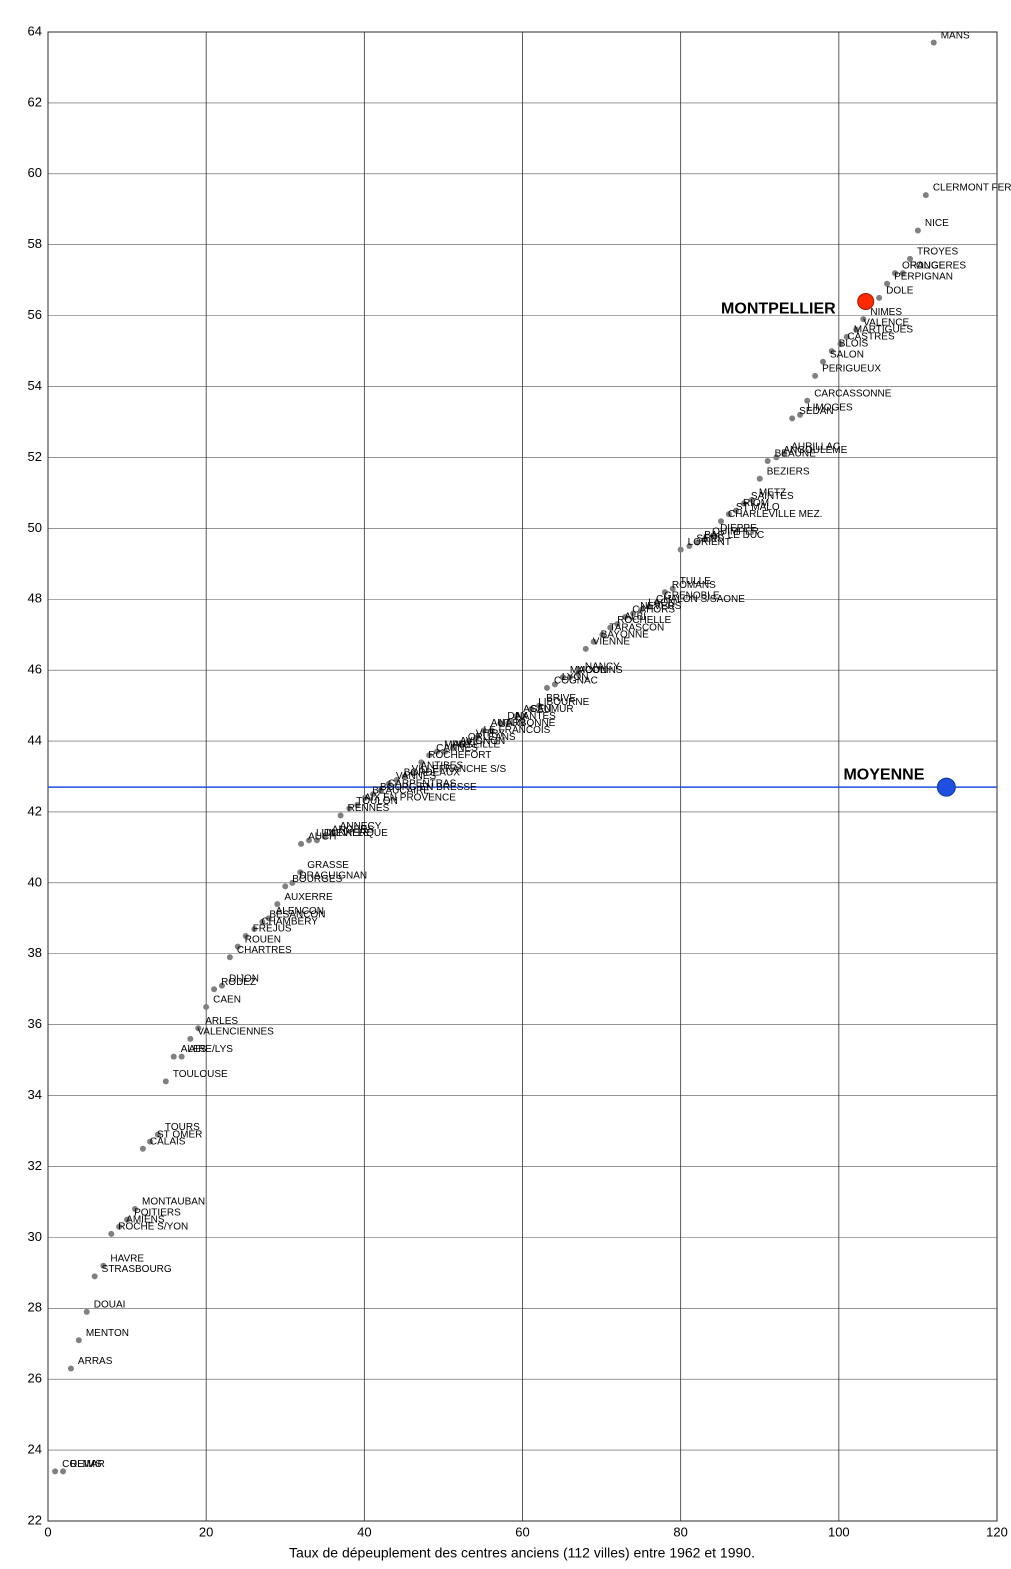  I want to click on point-label: CHAMBERY, so click(289, 922).